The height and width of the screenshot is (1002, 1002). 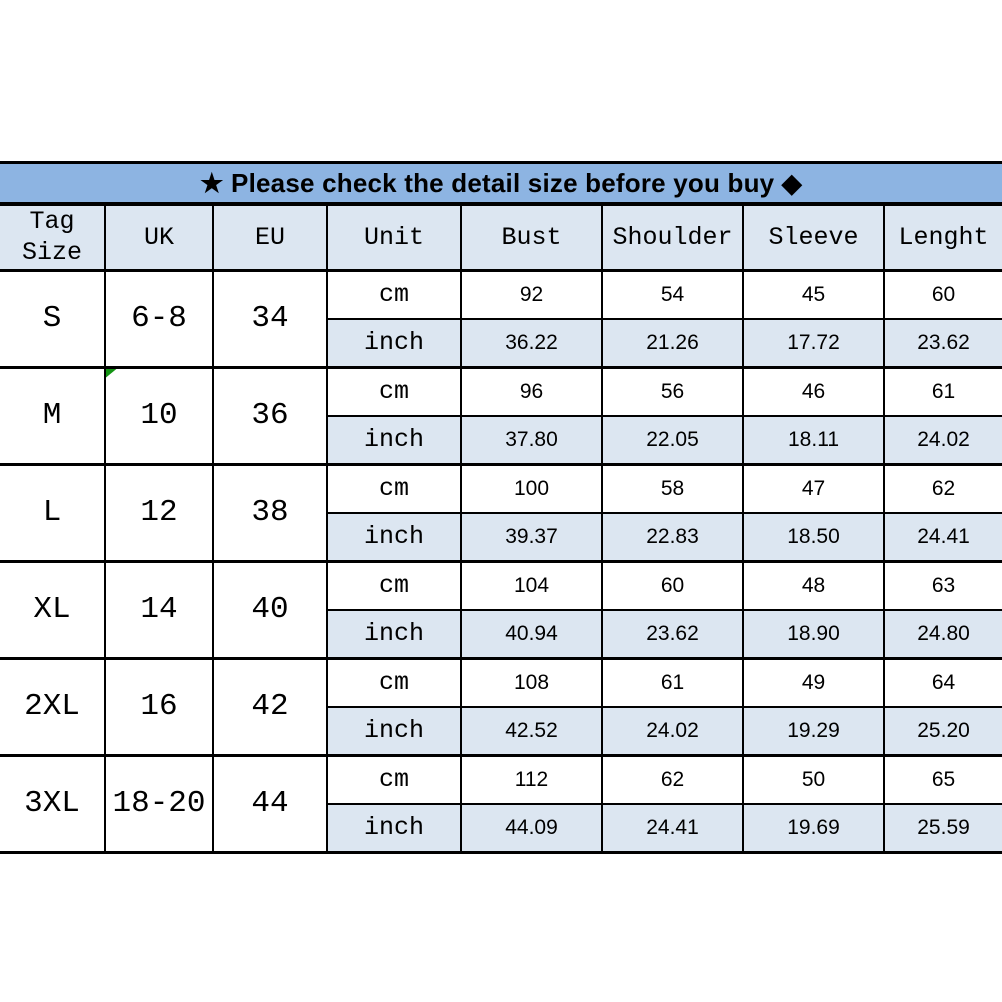 I want to click on lenght-inch-value: 24.41, so click(x=942, y=536).